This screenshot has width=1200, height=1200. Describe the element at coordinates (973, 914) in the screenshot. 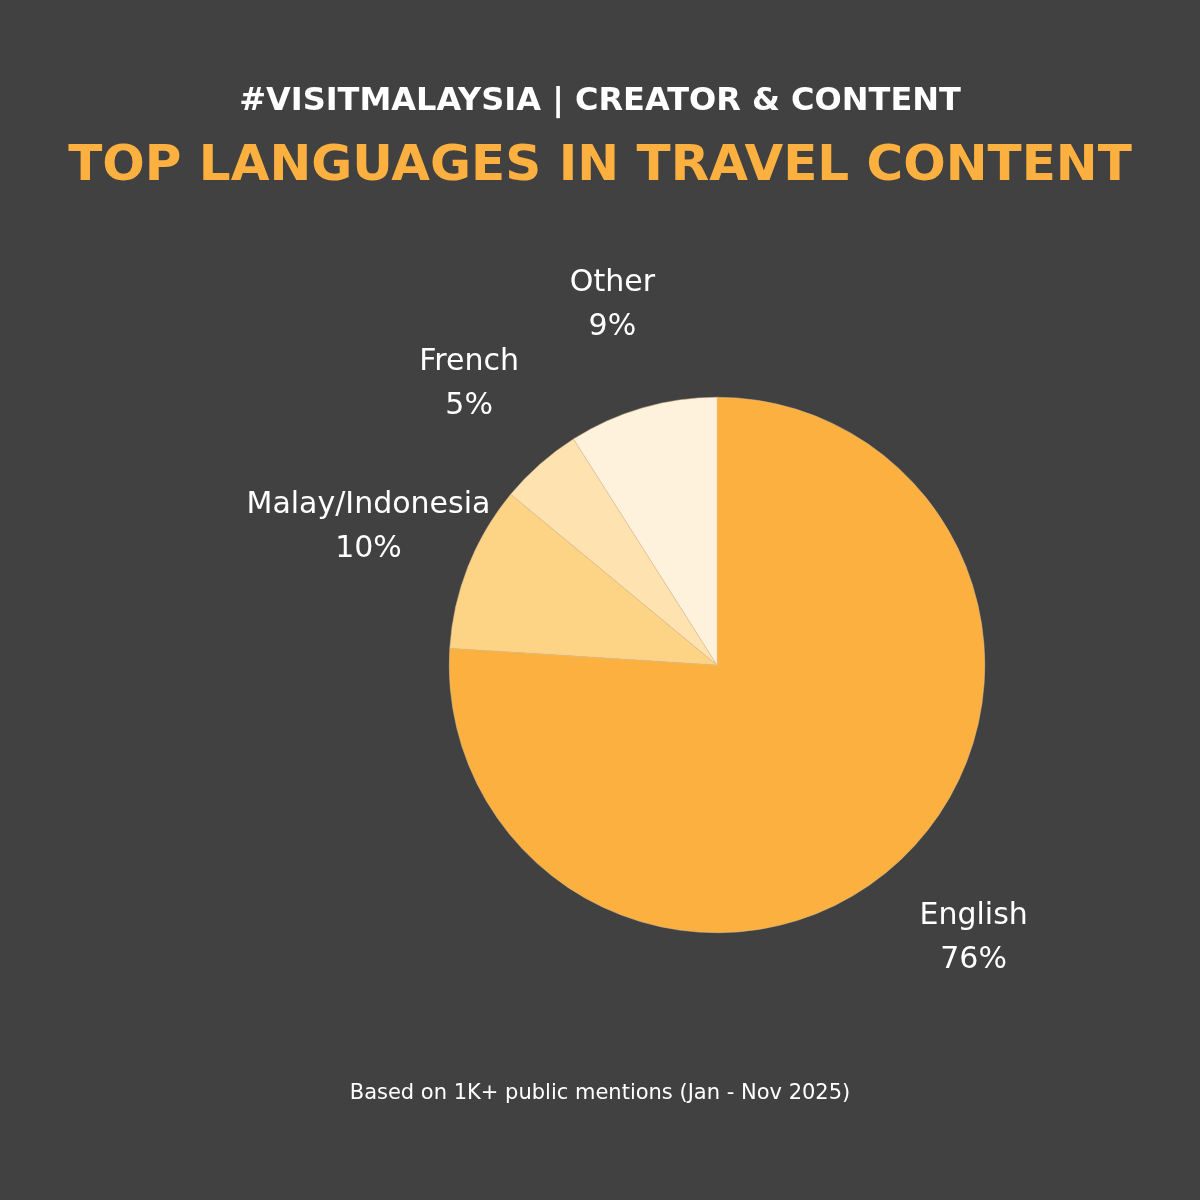

I see `slice-label: English` at that location.